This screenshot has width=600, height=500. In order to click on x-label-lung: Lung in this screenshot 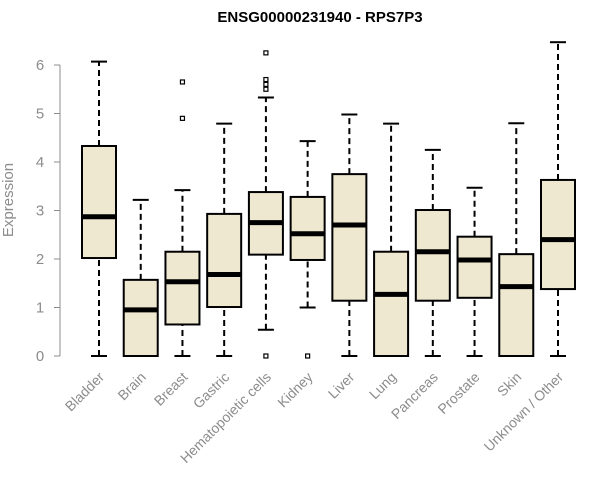, I will do `click(382, 385)`.